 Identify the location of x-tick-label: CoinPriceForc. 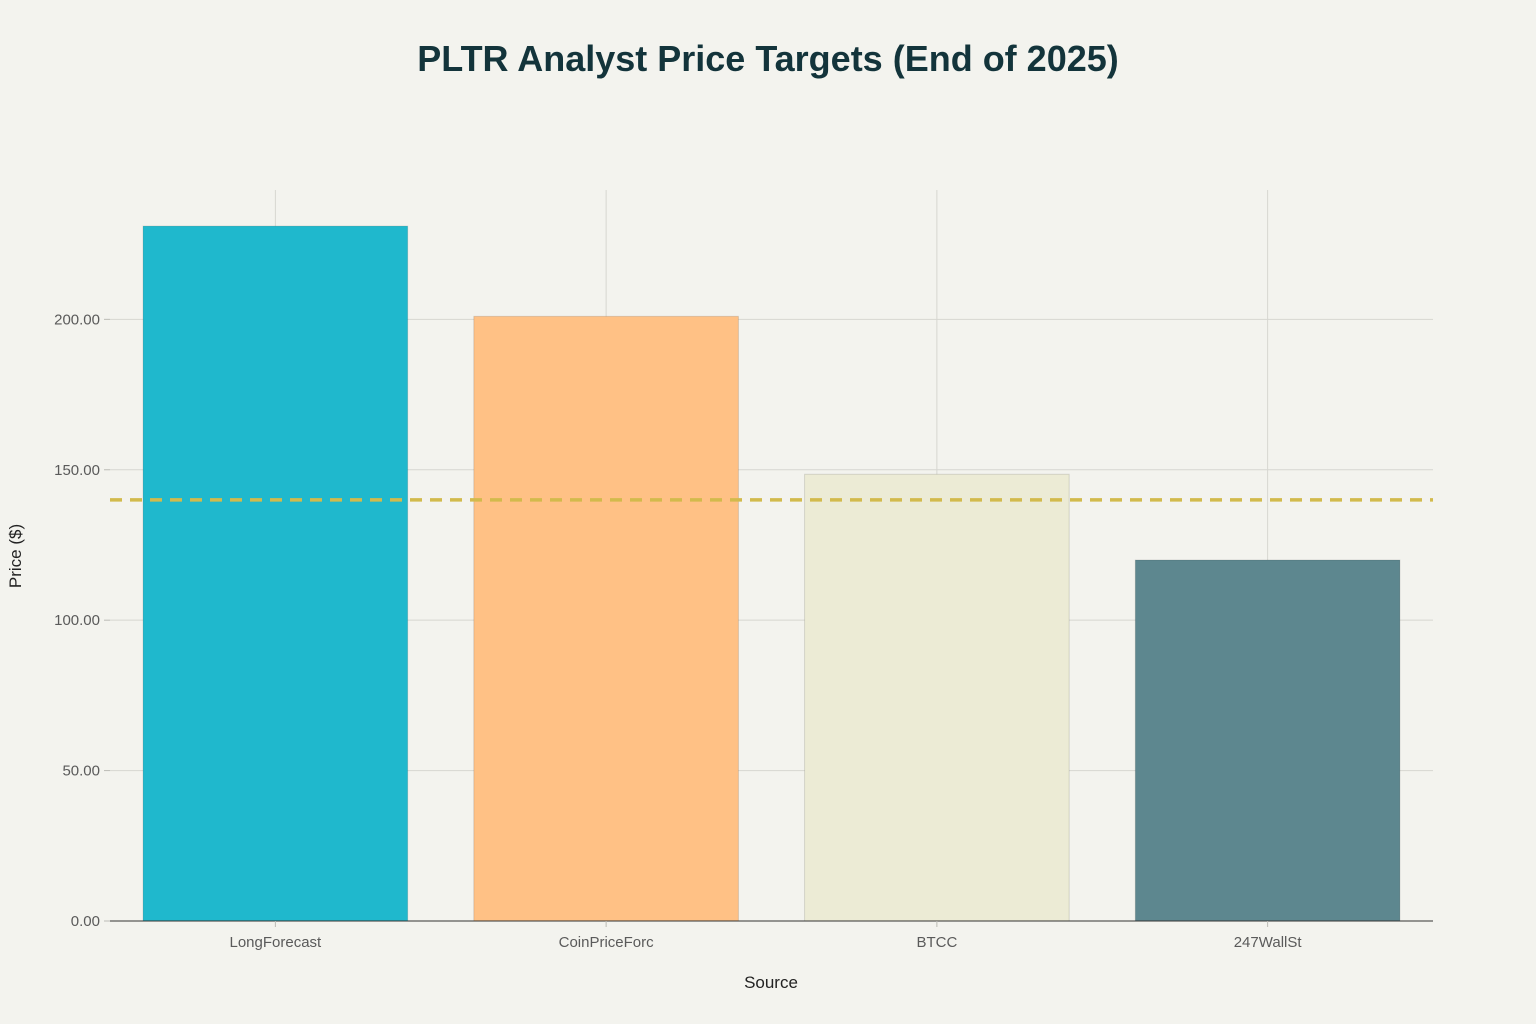
(607, 942).